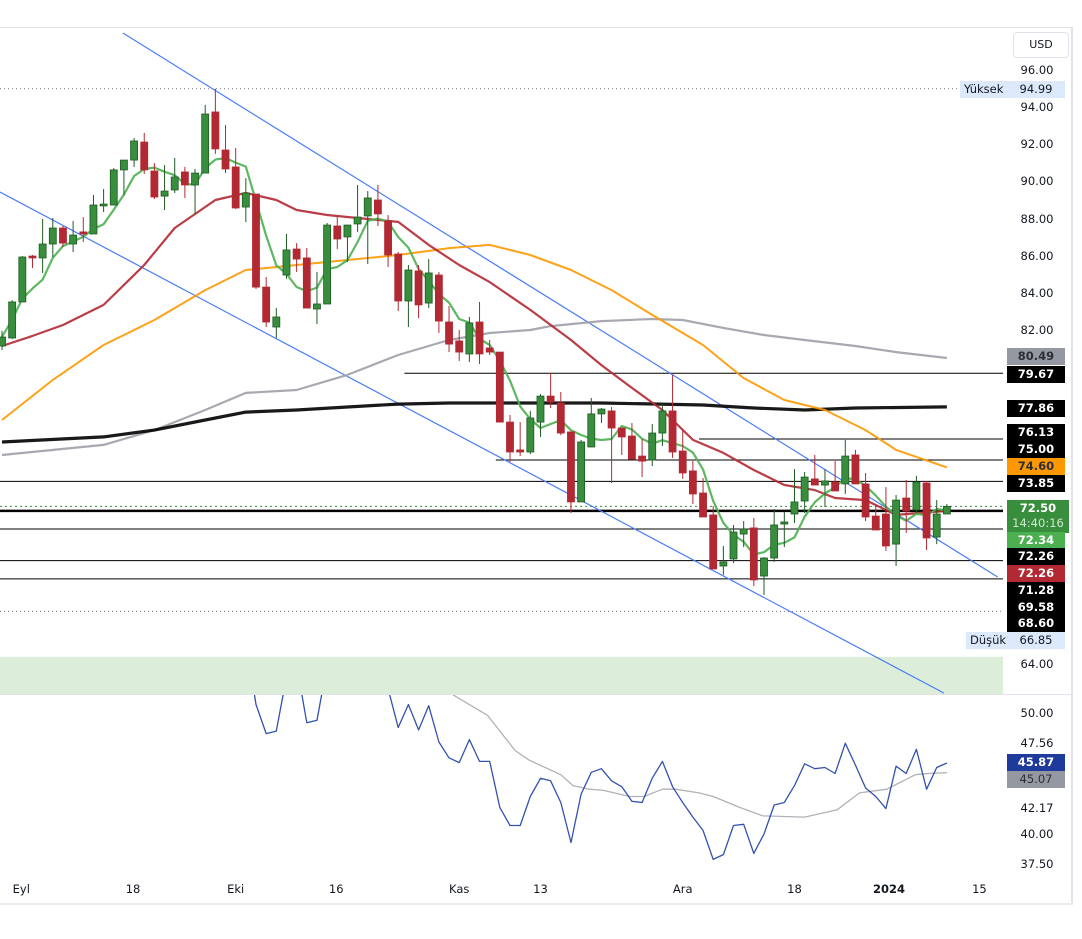 The image size is (1082, 939). I want to click on support-zone, so click(501, 675).